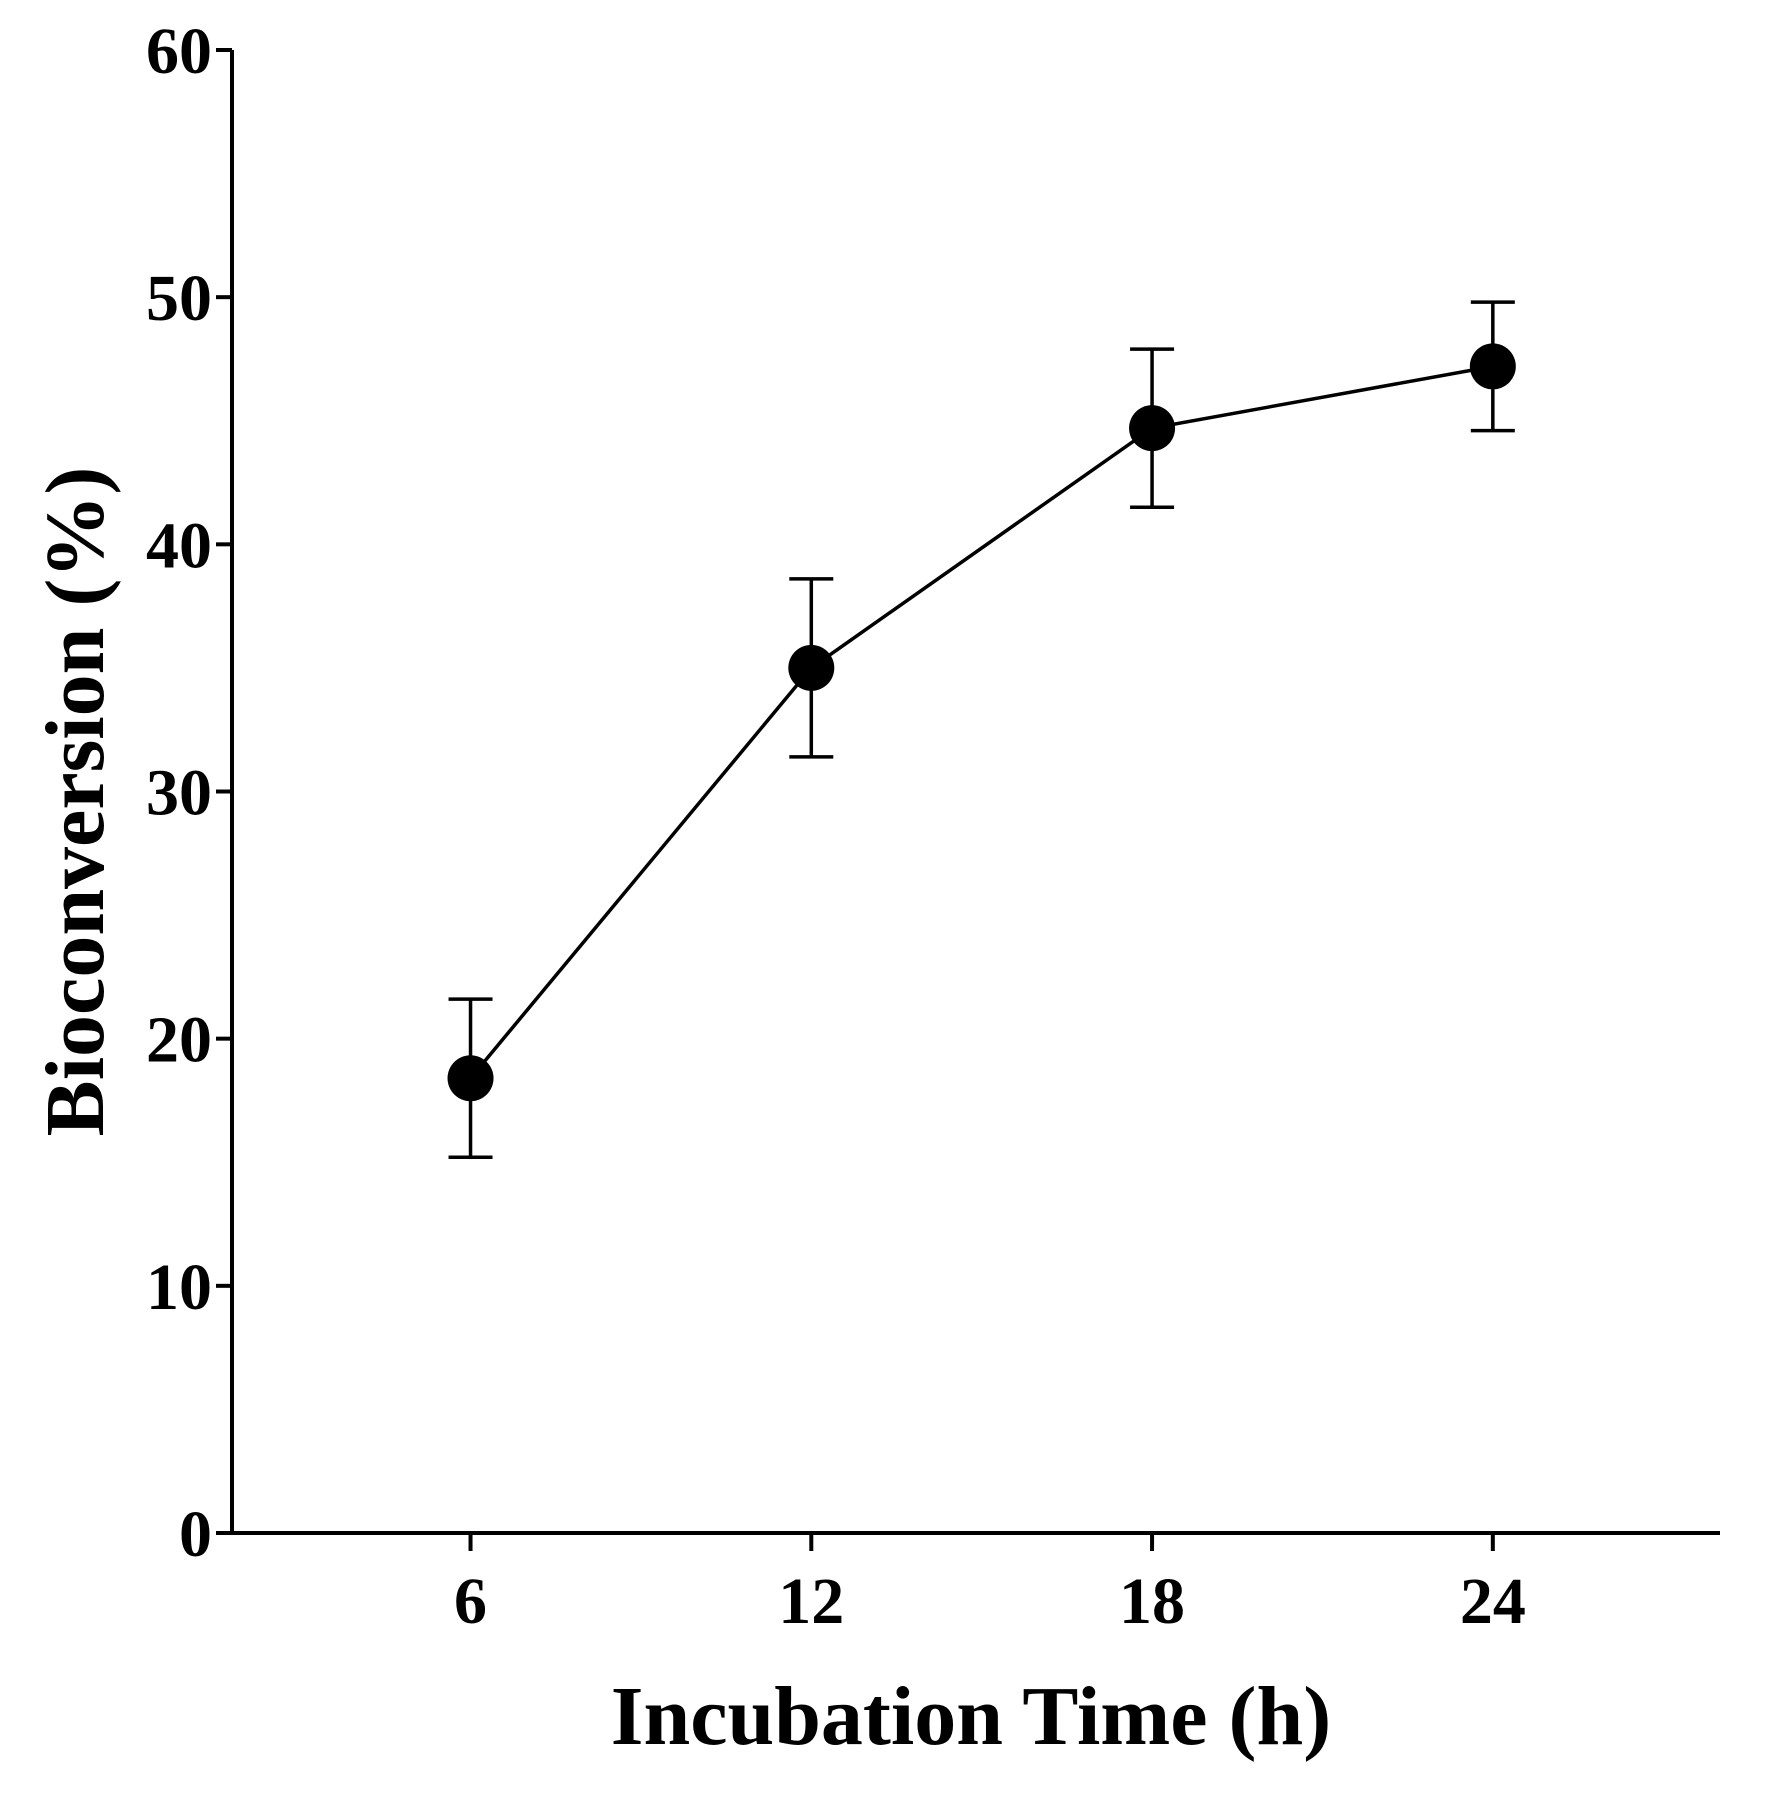 The height and width of the screenshot is (1794, 1769). Describe the element at coordinates (179, 545) in the screenshot. I see `y-tick-label: 40` at that location.